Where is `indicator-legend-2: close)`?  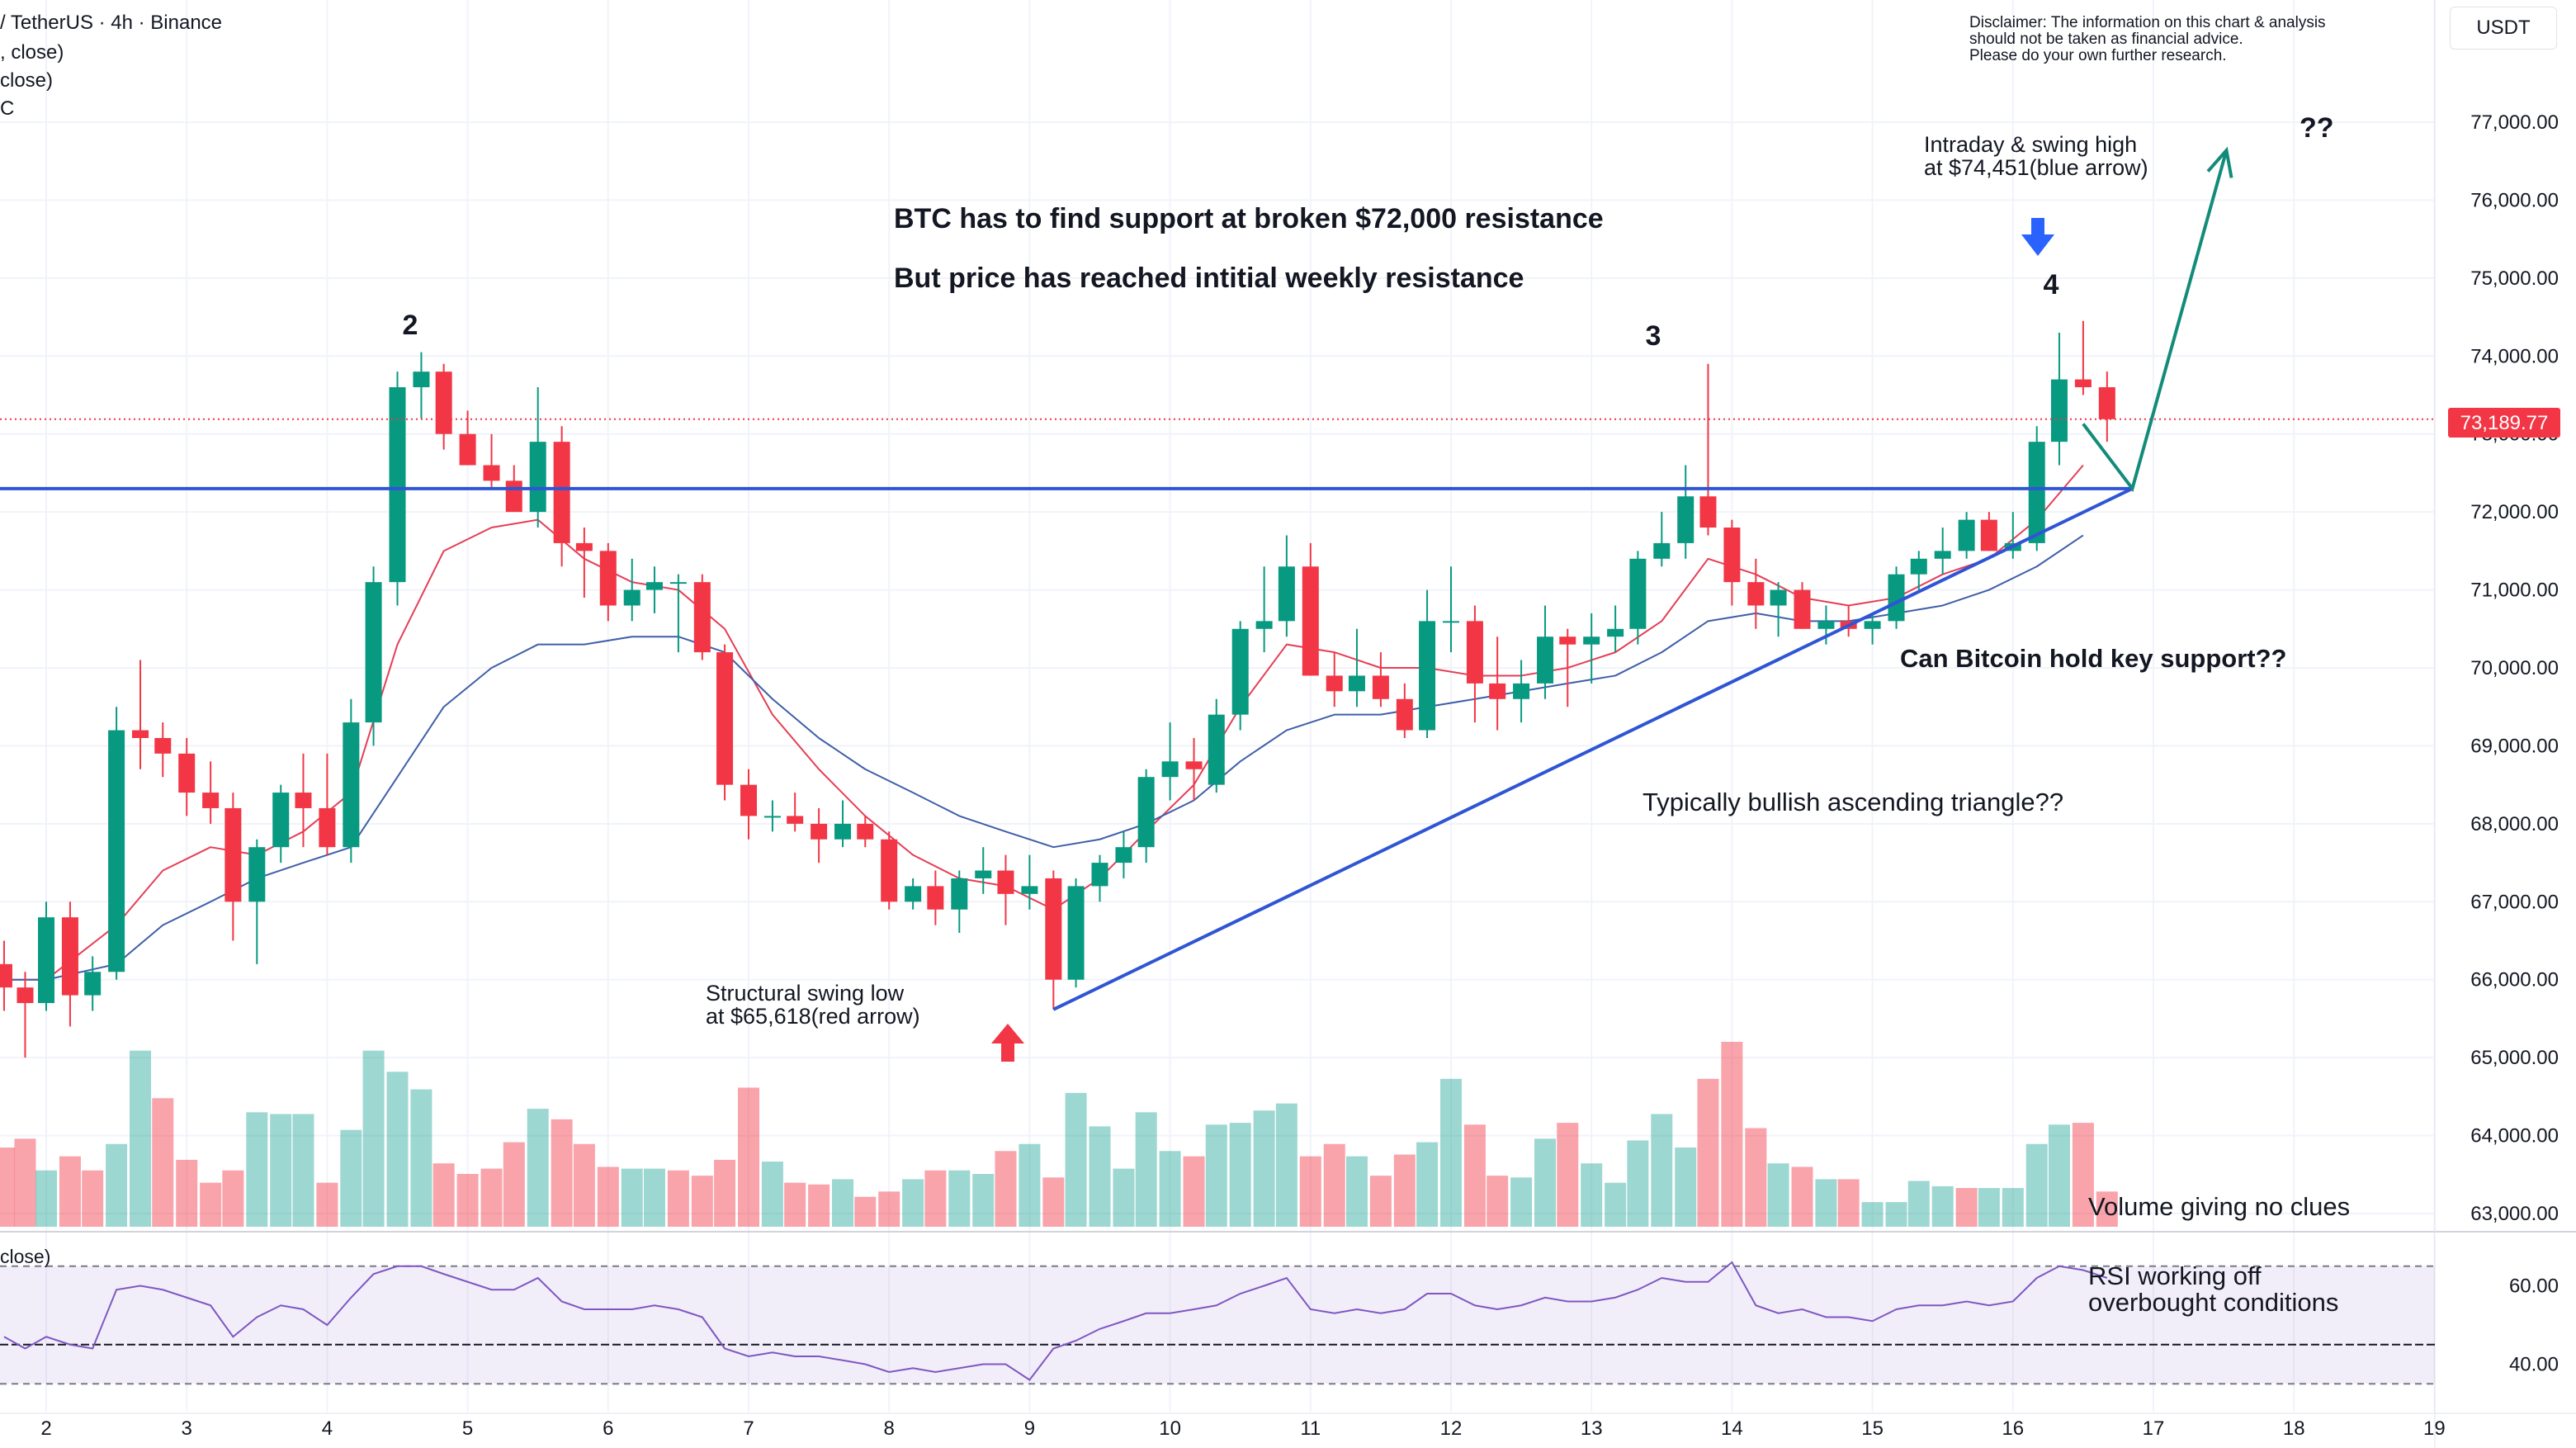
indicator-legend-2: close) is located at coordinates (27, 80).